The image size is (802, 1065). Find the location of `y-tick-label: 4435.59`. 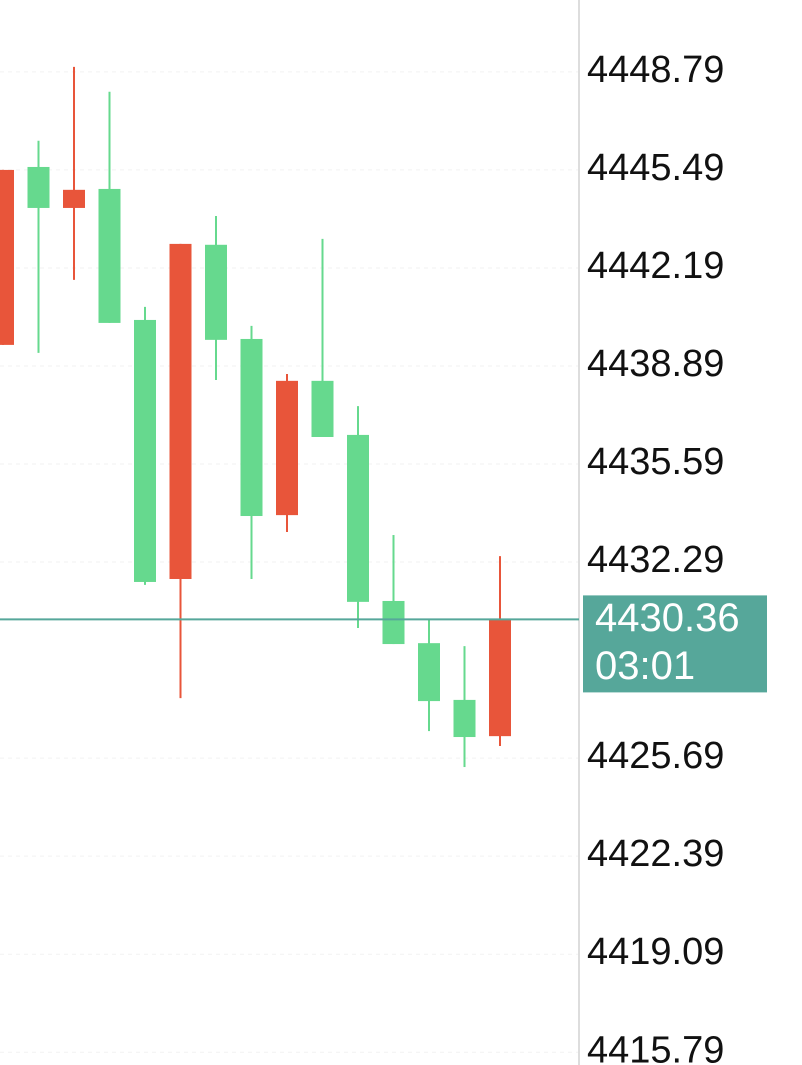

y-tick-label: 4435.59 is located at coordinates (655, 462).